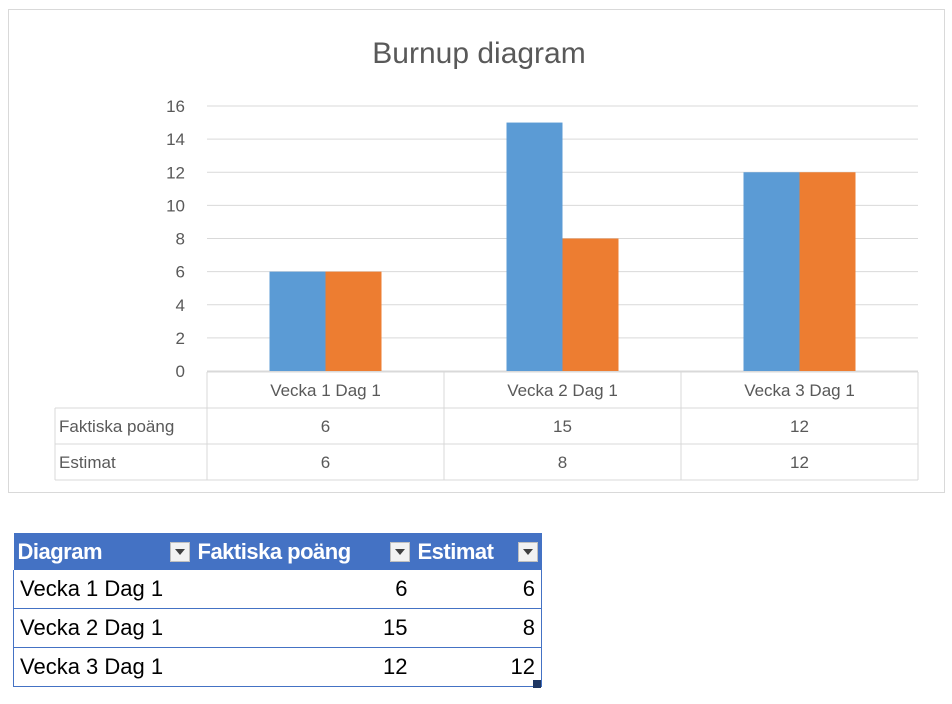 This screenshot has height=704, width=952. What do you see at coordinates (175, 172) in the screenshot?
I see `y-tick-label: 12` at bounding box center [175, 172].